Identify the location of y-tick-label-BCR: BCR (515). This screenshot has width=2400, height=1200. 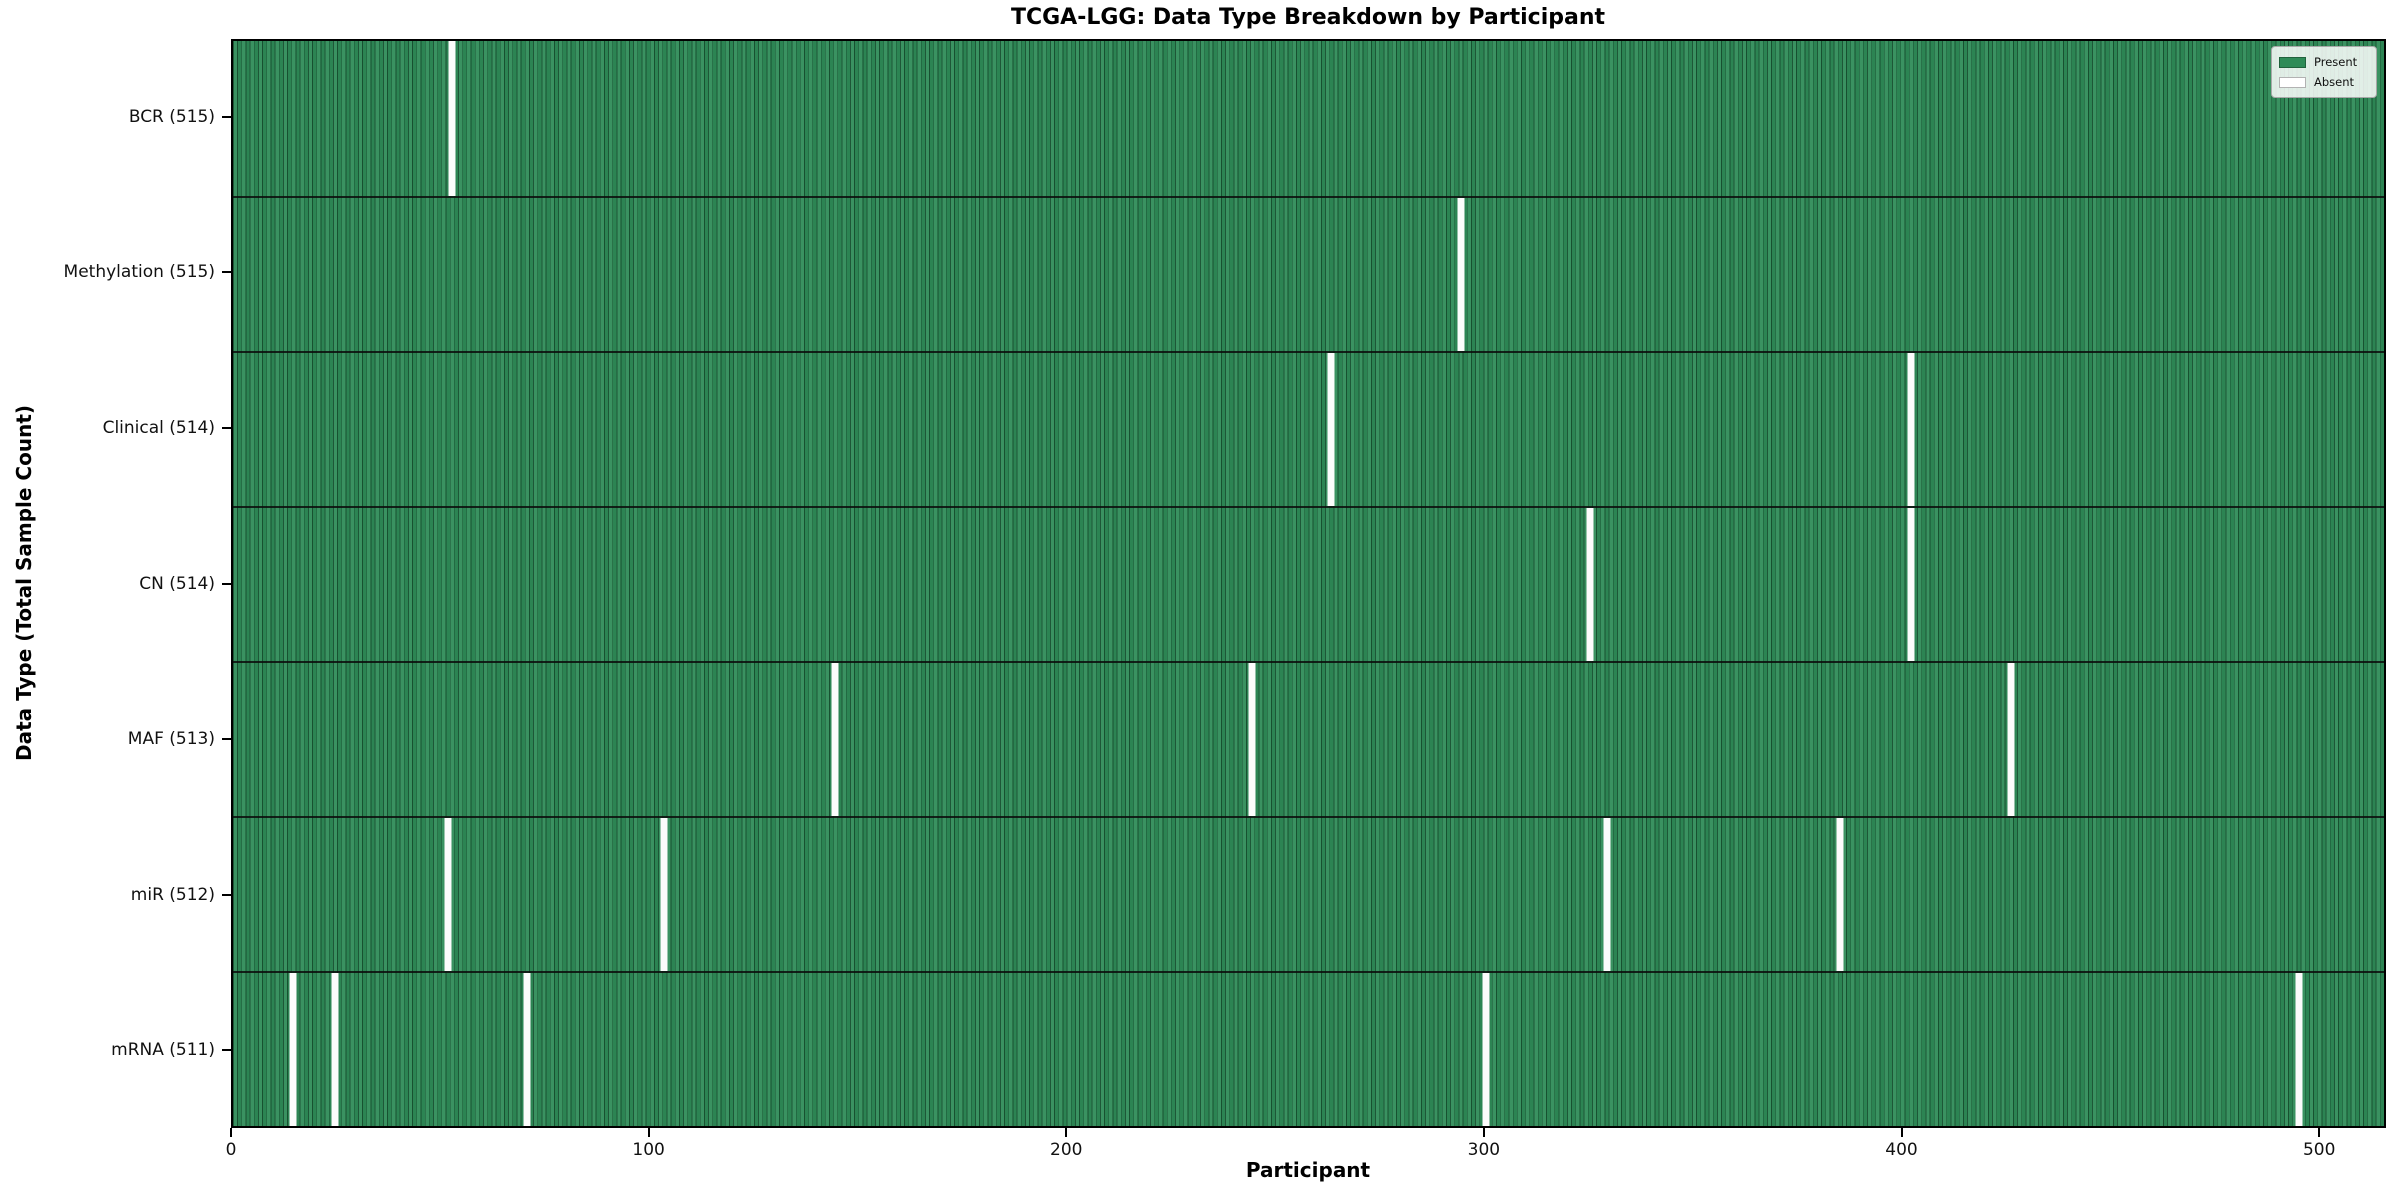
(171, 116).